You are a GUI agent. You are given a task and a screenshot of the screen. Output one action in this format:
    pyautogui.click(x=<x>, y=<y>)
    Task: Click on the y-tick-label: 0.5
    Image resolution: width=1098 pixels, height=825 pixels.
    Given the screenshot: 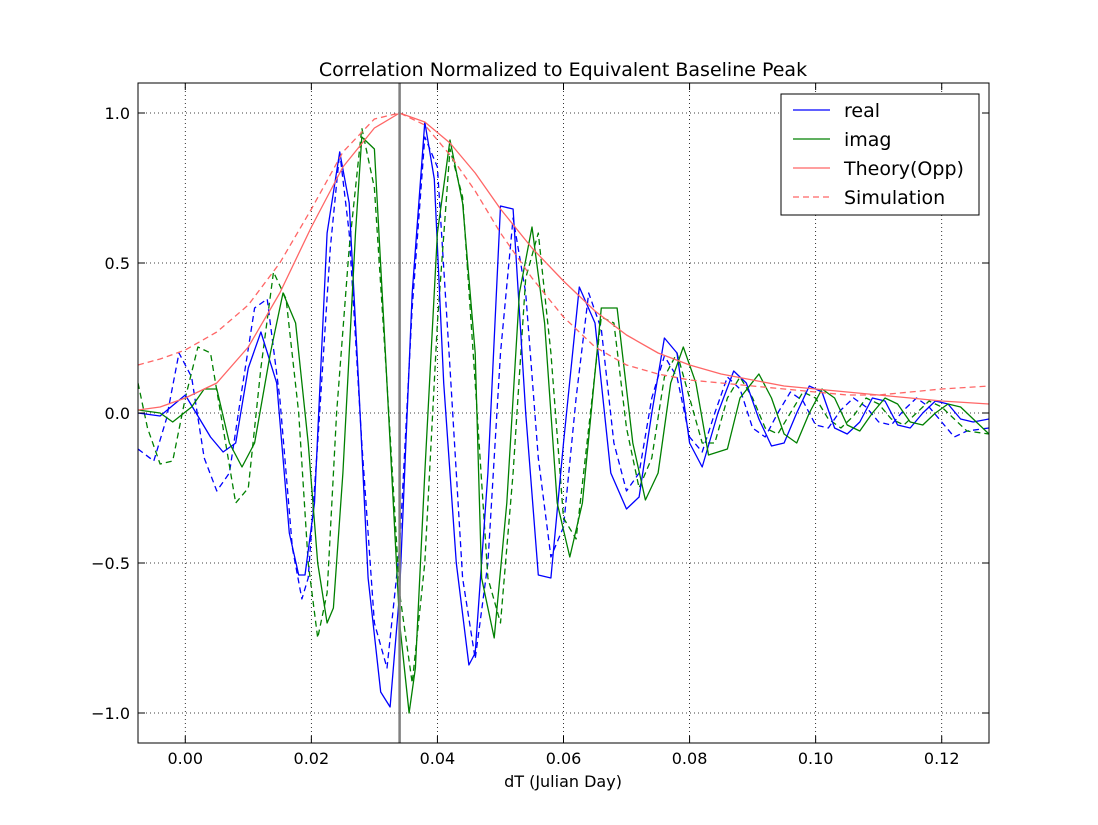 What is the action you would take?
    pyautogui.click(x=117, y=263)
    